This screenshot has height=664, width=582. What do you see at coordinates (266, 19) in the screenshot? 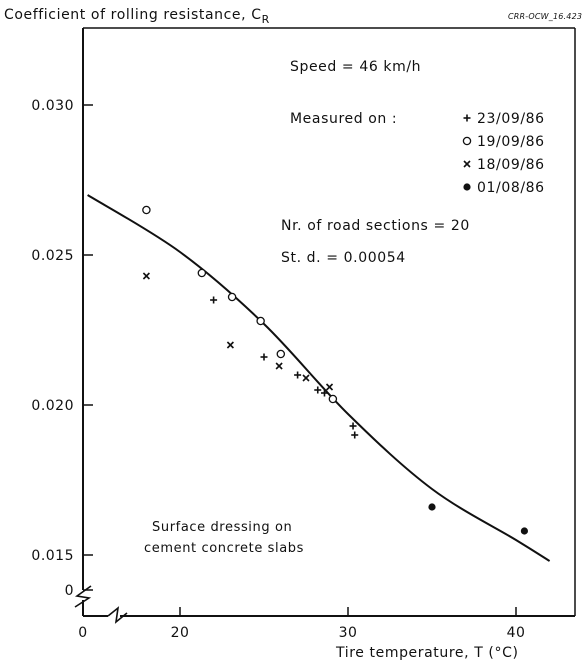
I see `title-subscript: R` at bounding box center [266, 19].